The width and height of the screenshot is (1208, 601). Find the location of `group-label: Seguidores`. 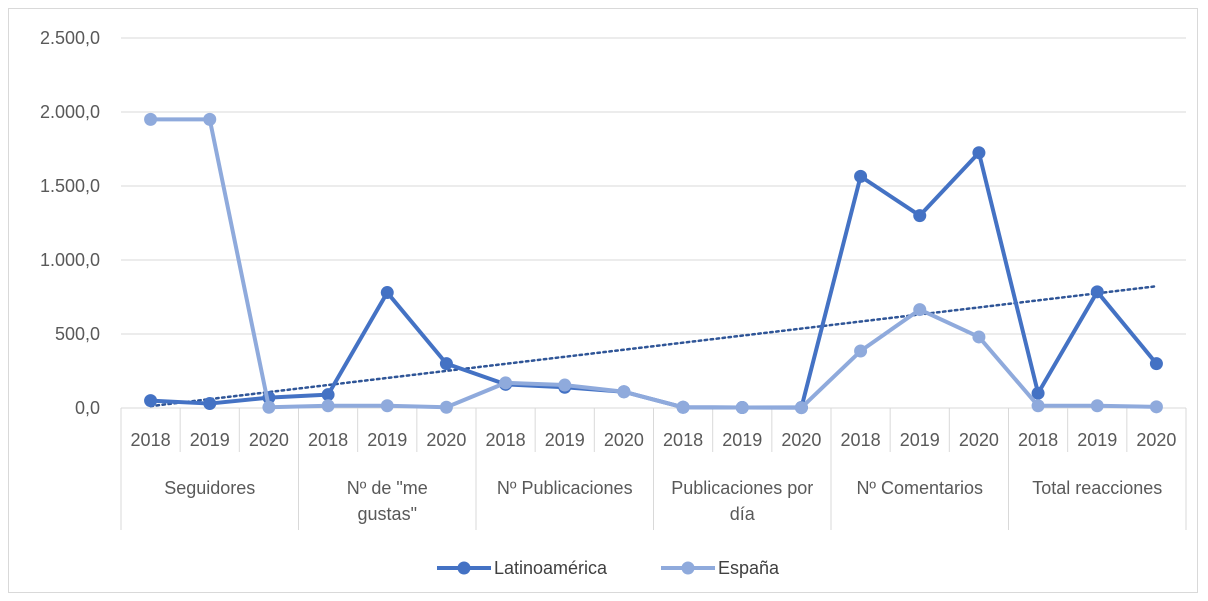

group-label: Seguidores is located at coordinates (209, 488).